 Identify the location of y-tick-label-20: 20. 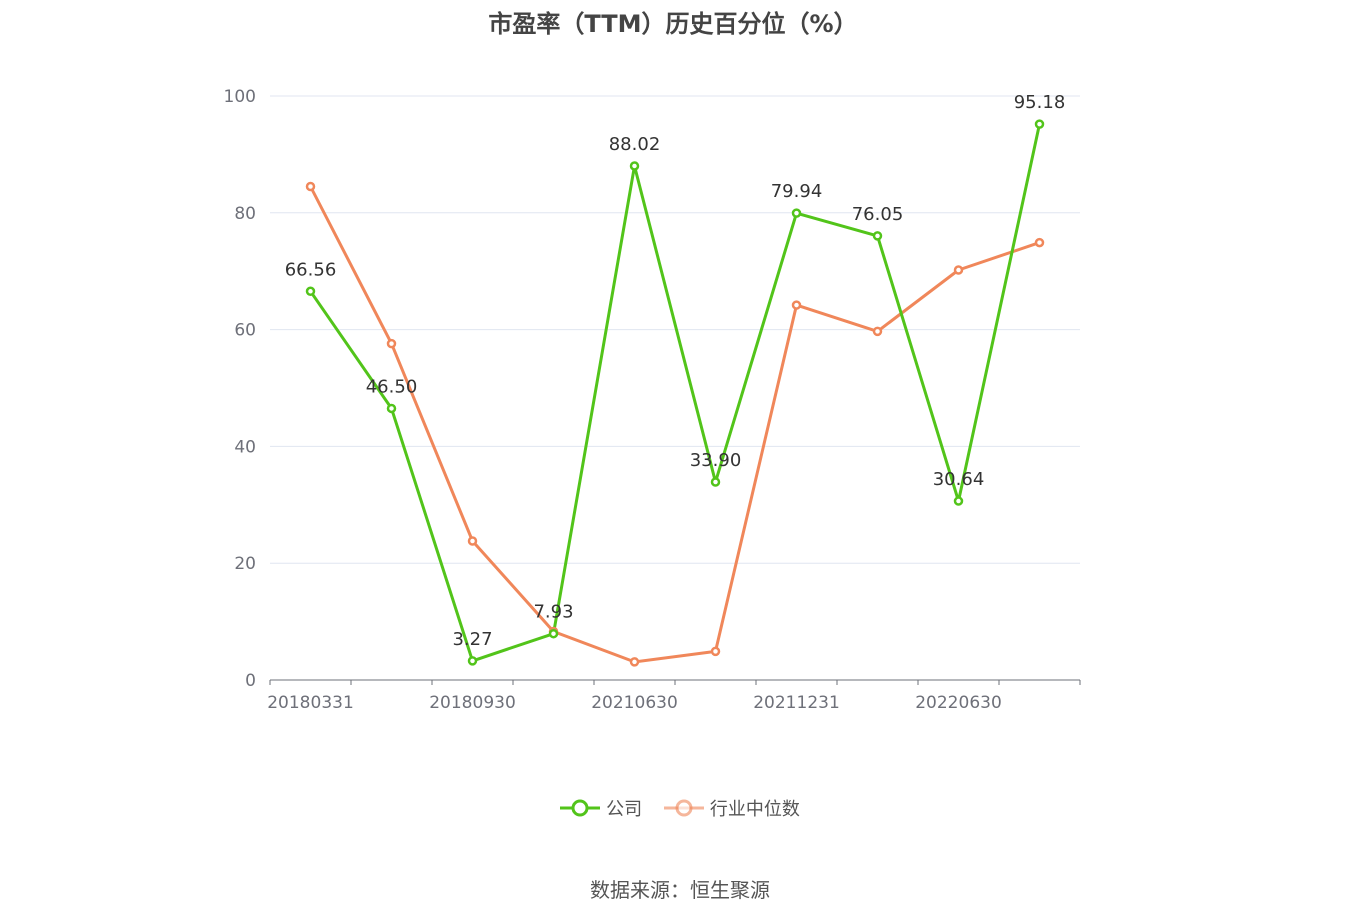
(245, 564).